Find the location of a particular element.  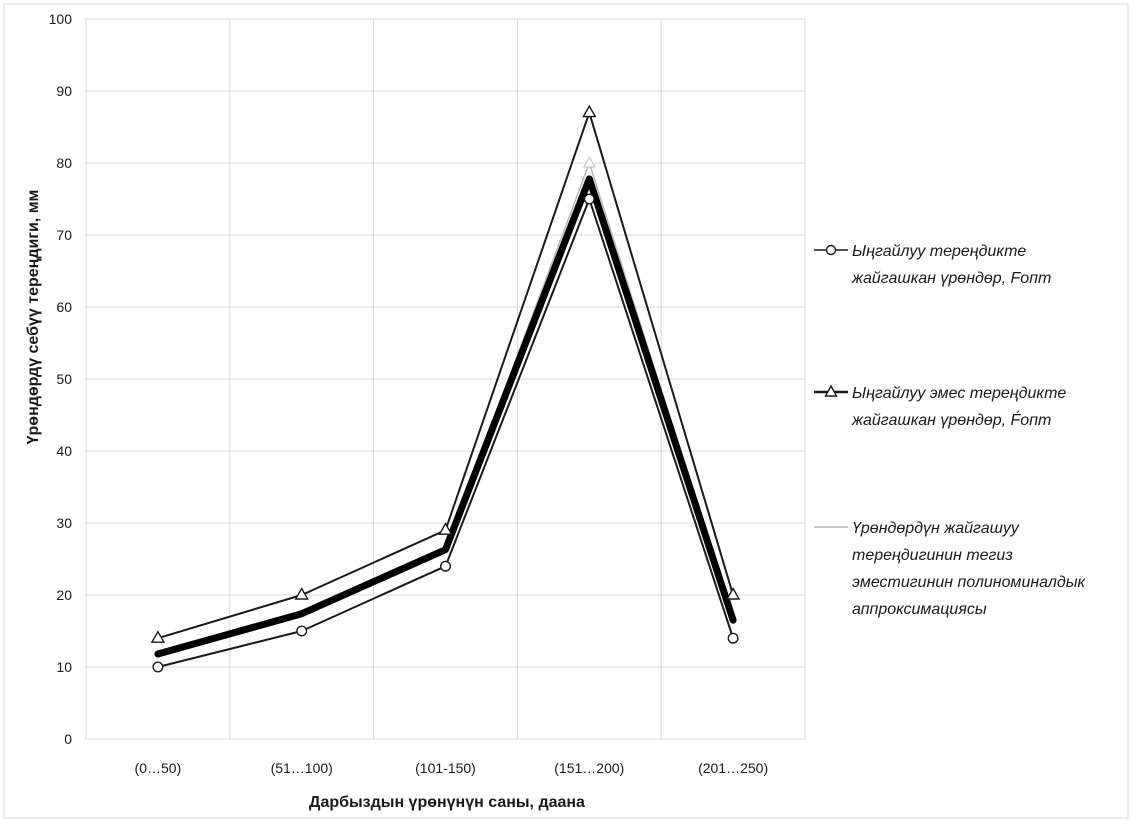

y-tick-label-5: 50 is located at coordinates (64, 379).